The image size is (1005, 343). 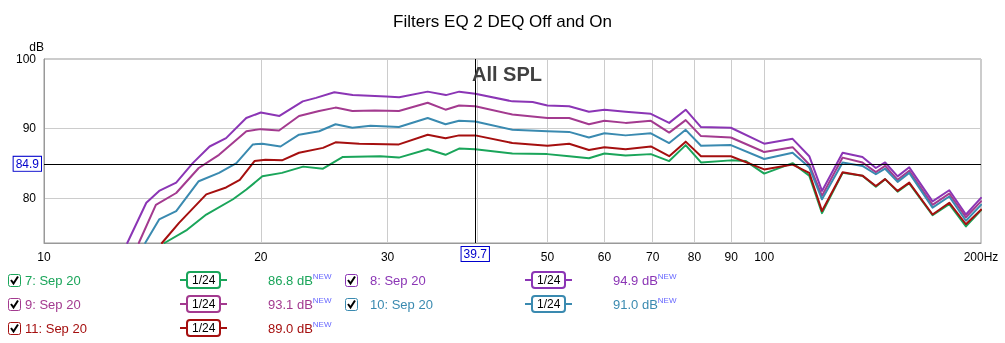 I want to click on text: 89.0 dB$^{NEW}$, so click(x=300, y=328).